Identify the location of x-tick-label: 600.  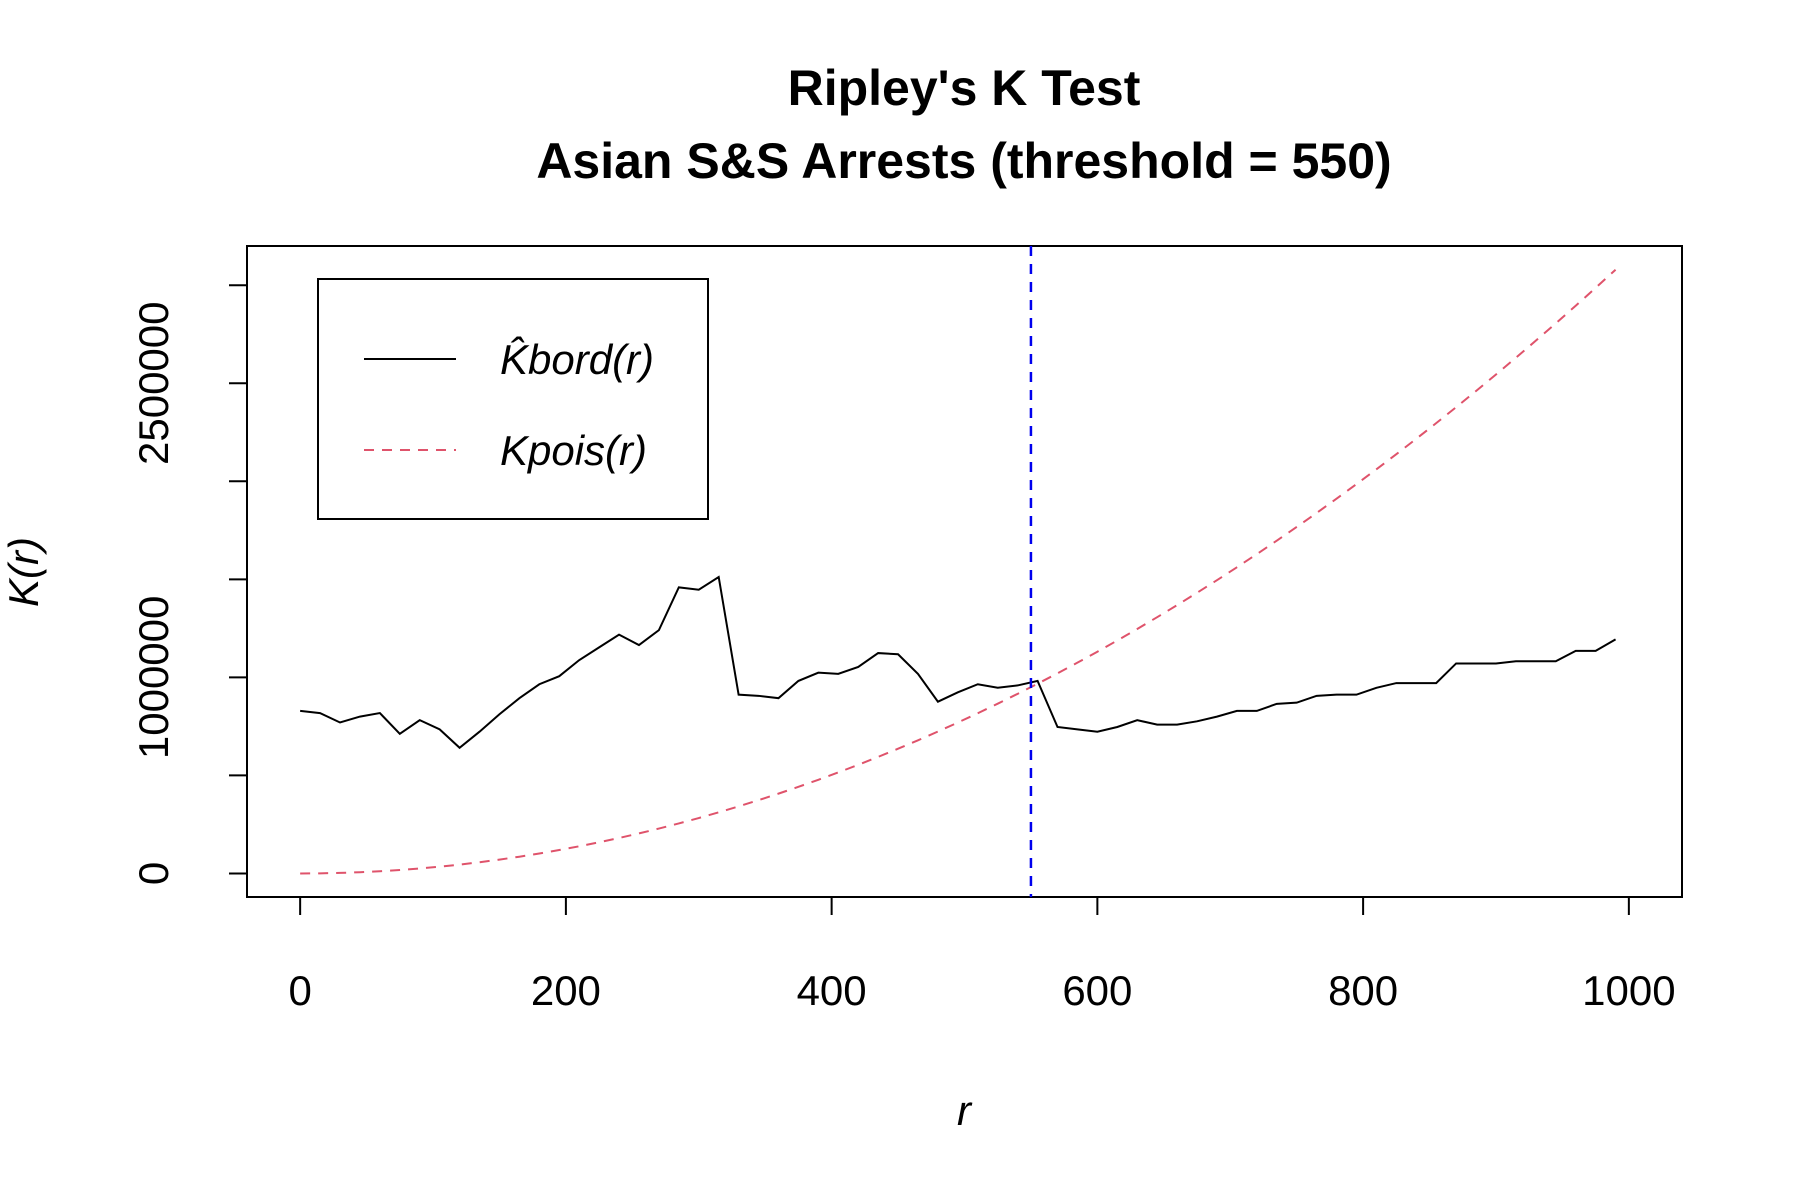
(1097, 990).